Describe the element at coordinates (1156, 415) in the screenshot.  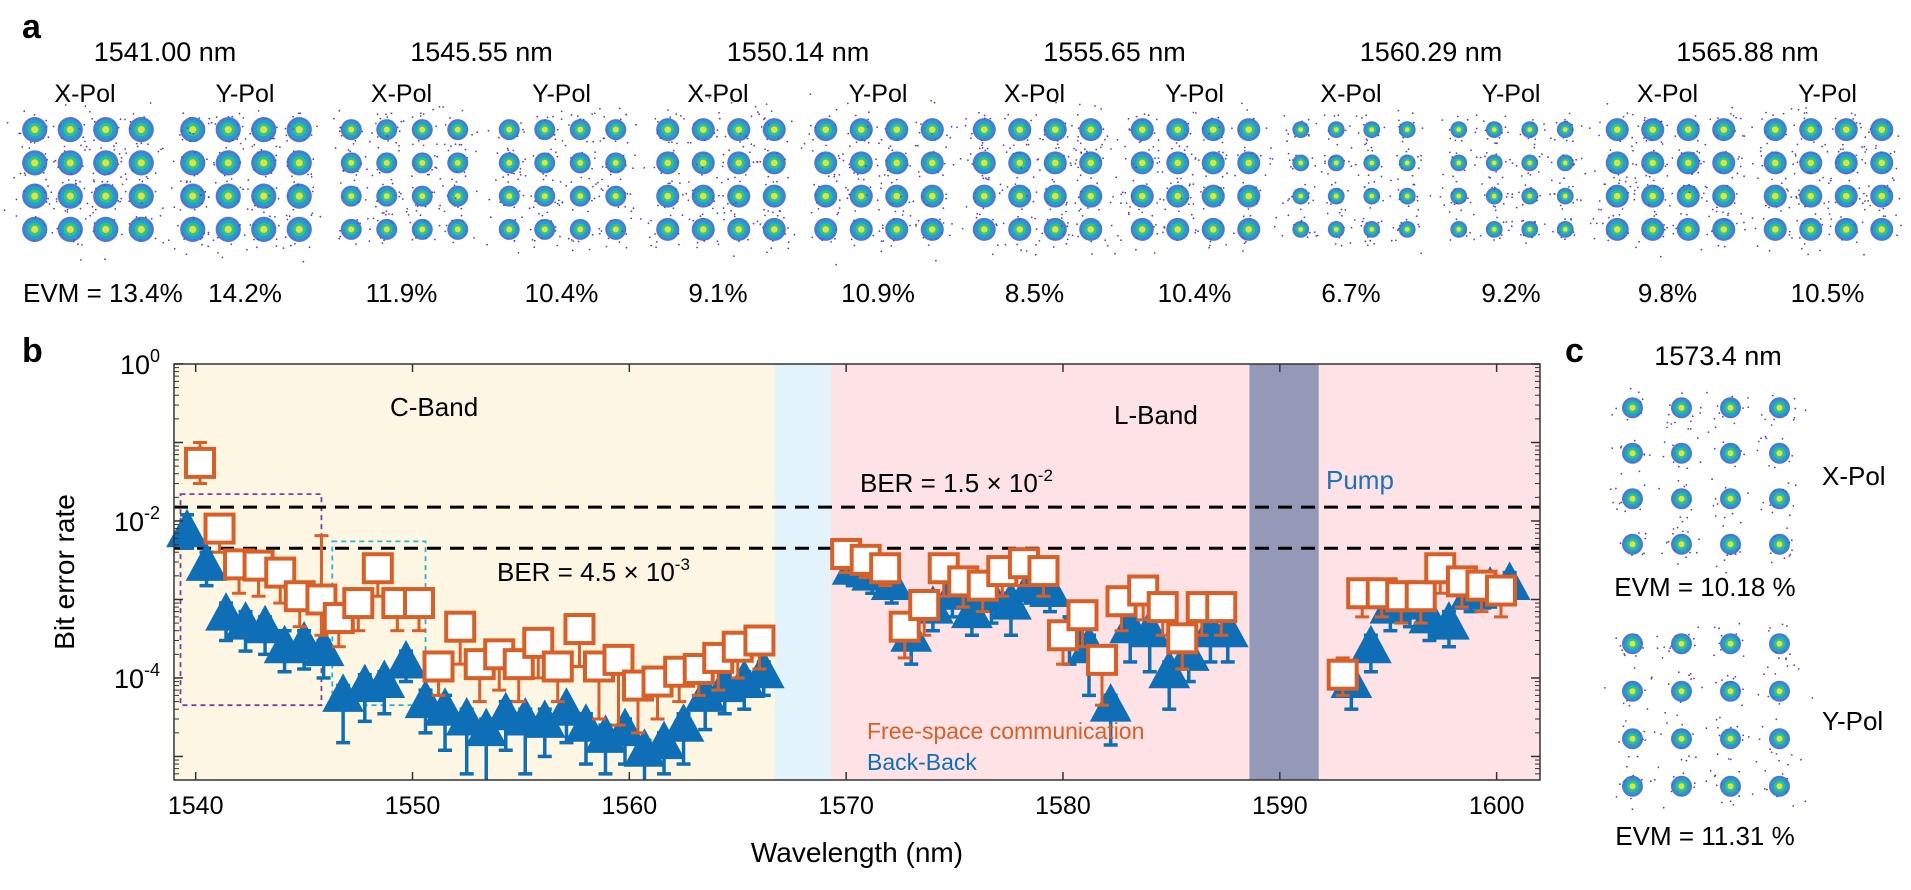
I see `lband-label: L-Band` at that location.